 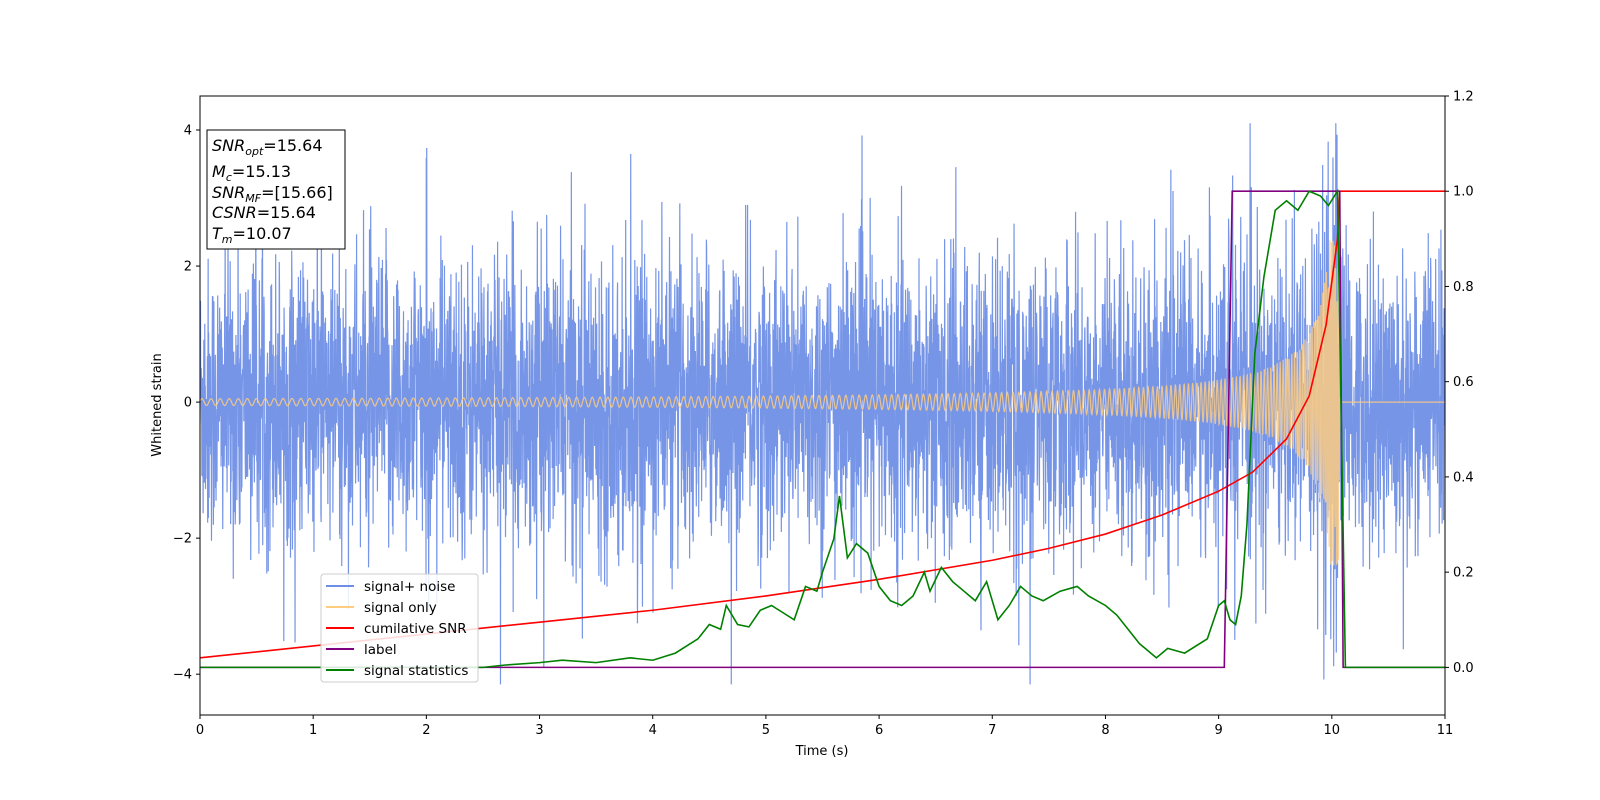 I want to click on y-axis-right-ticks: 0.0 0.2 0.4 0.6 0.8 1.0 1.2, so click(x=1459, y=383).